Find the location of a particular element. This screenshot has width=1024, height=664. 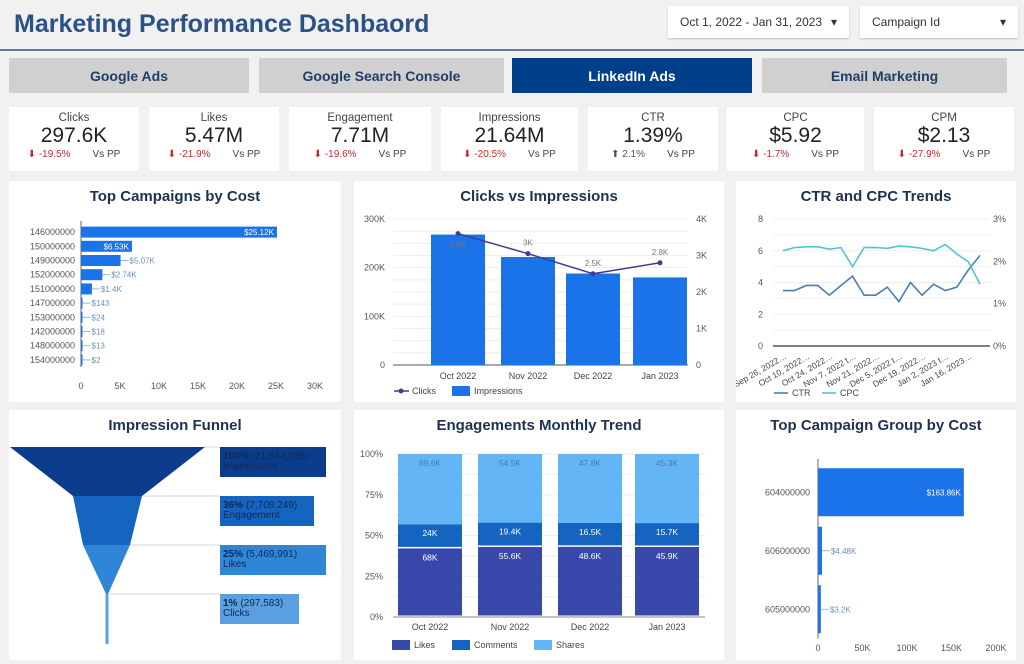

y2-tick-label: 0 is located at coordinates (698, 365).